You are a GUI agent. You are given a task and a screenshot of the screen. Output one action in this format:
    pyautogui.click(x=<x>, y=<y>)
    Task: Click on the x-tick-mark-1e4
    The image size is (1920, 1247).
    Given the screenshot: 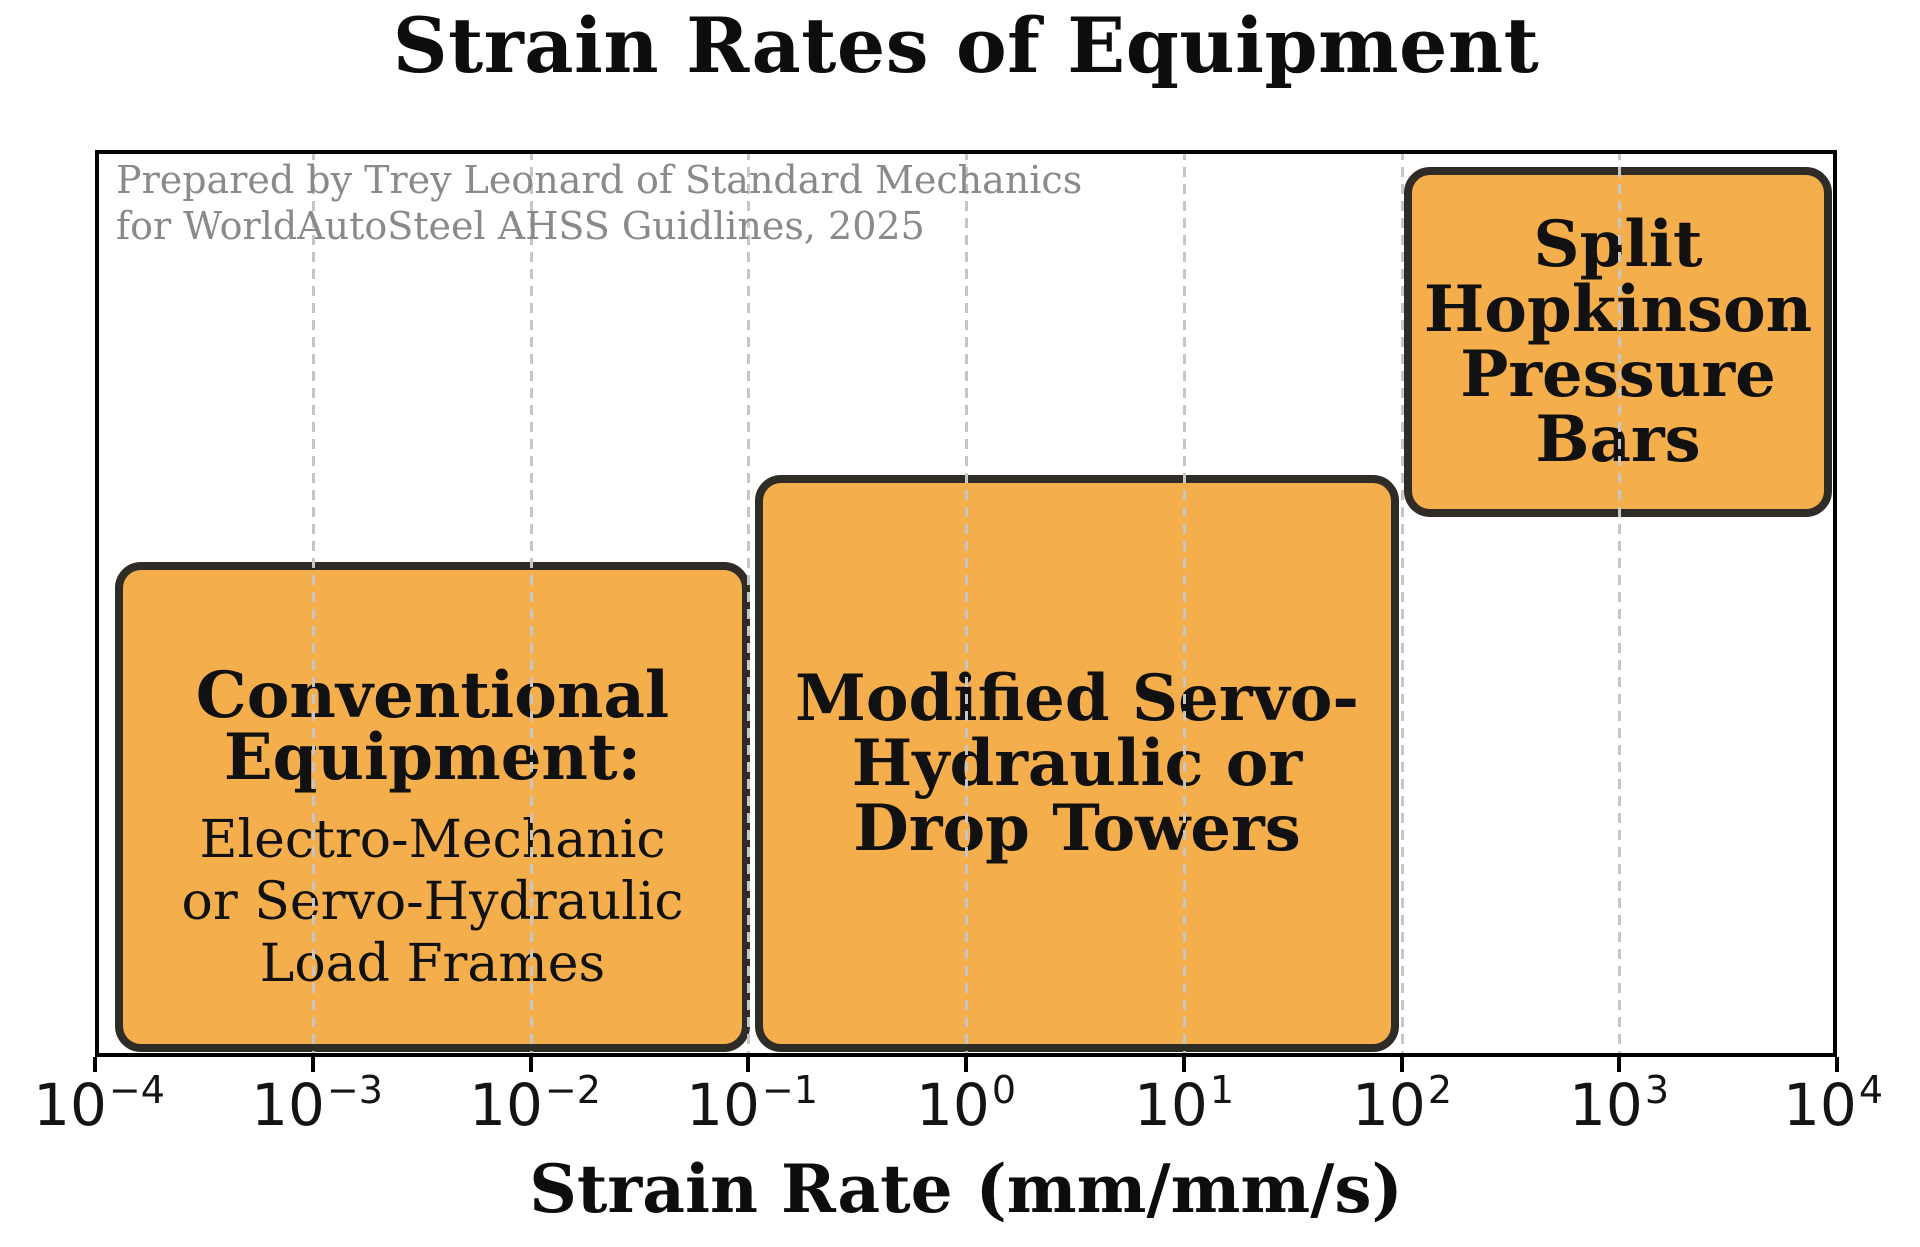 What is the action you would take?
    pyautogui.click(x=1837, y=1064)
    